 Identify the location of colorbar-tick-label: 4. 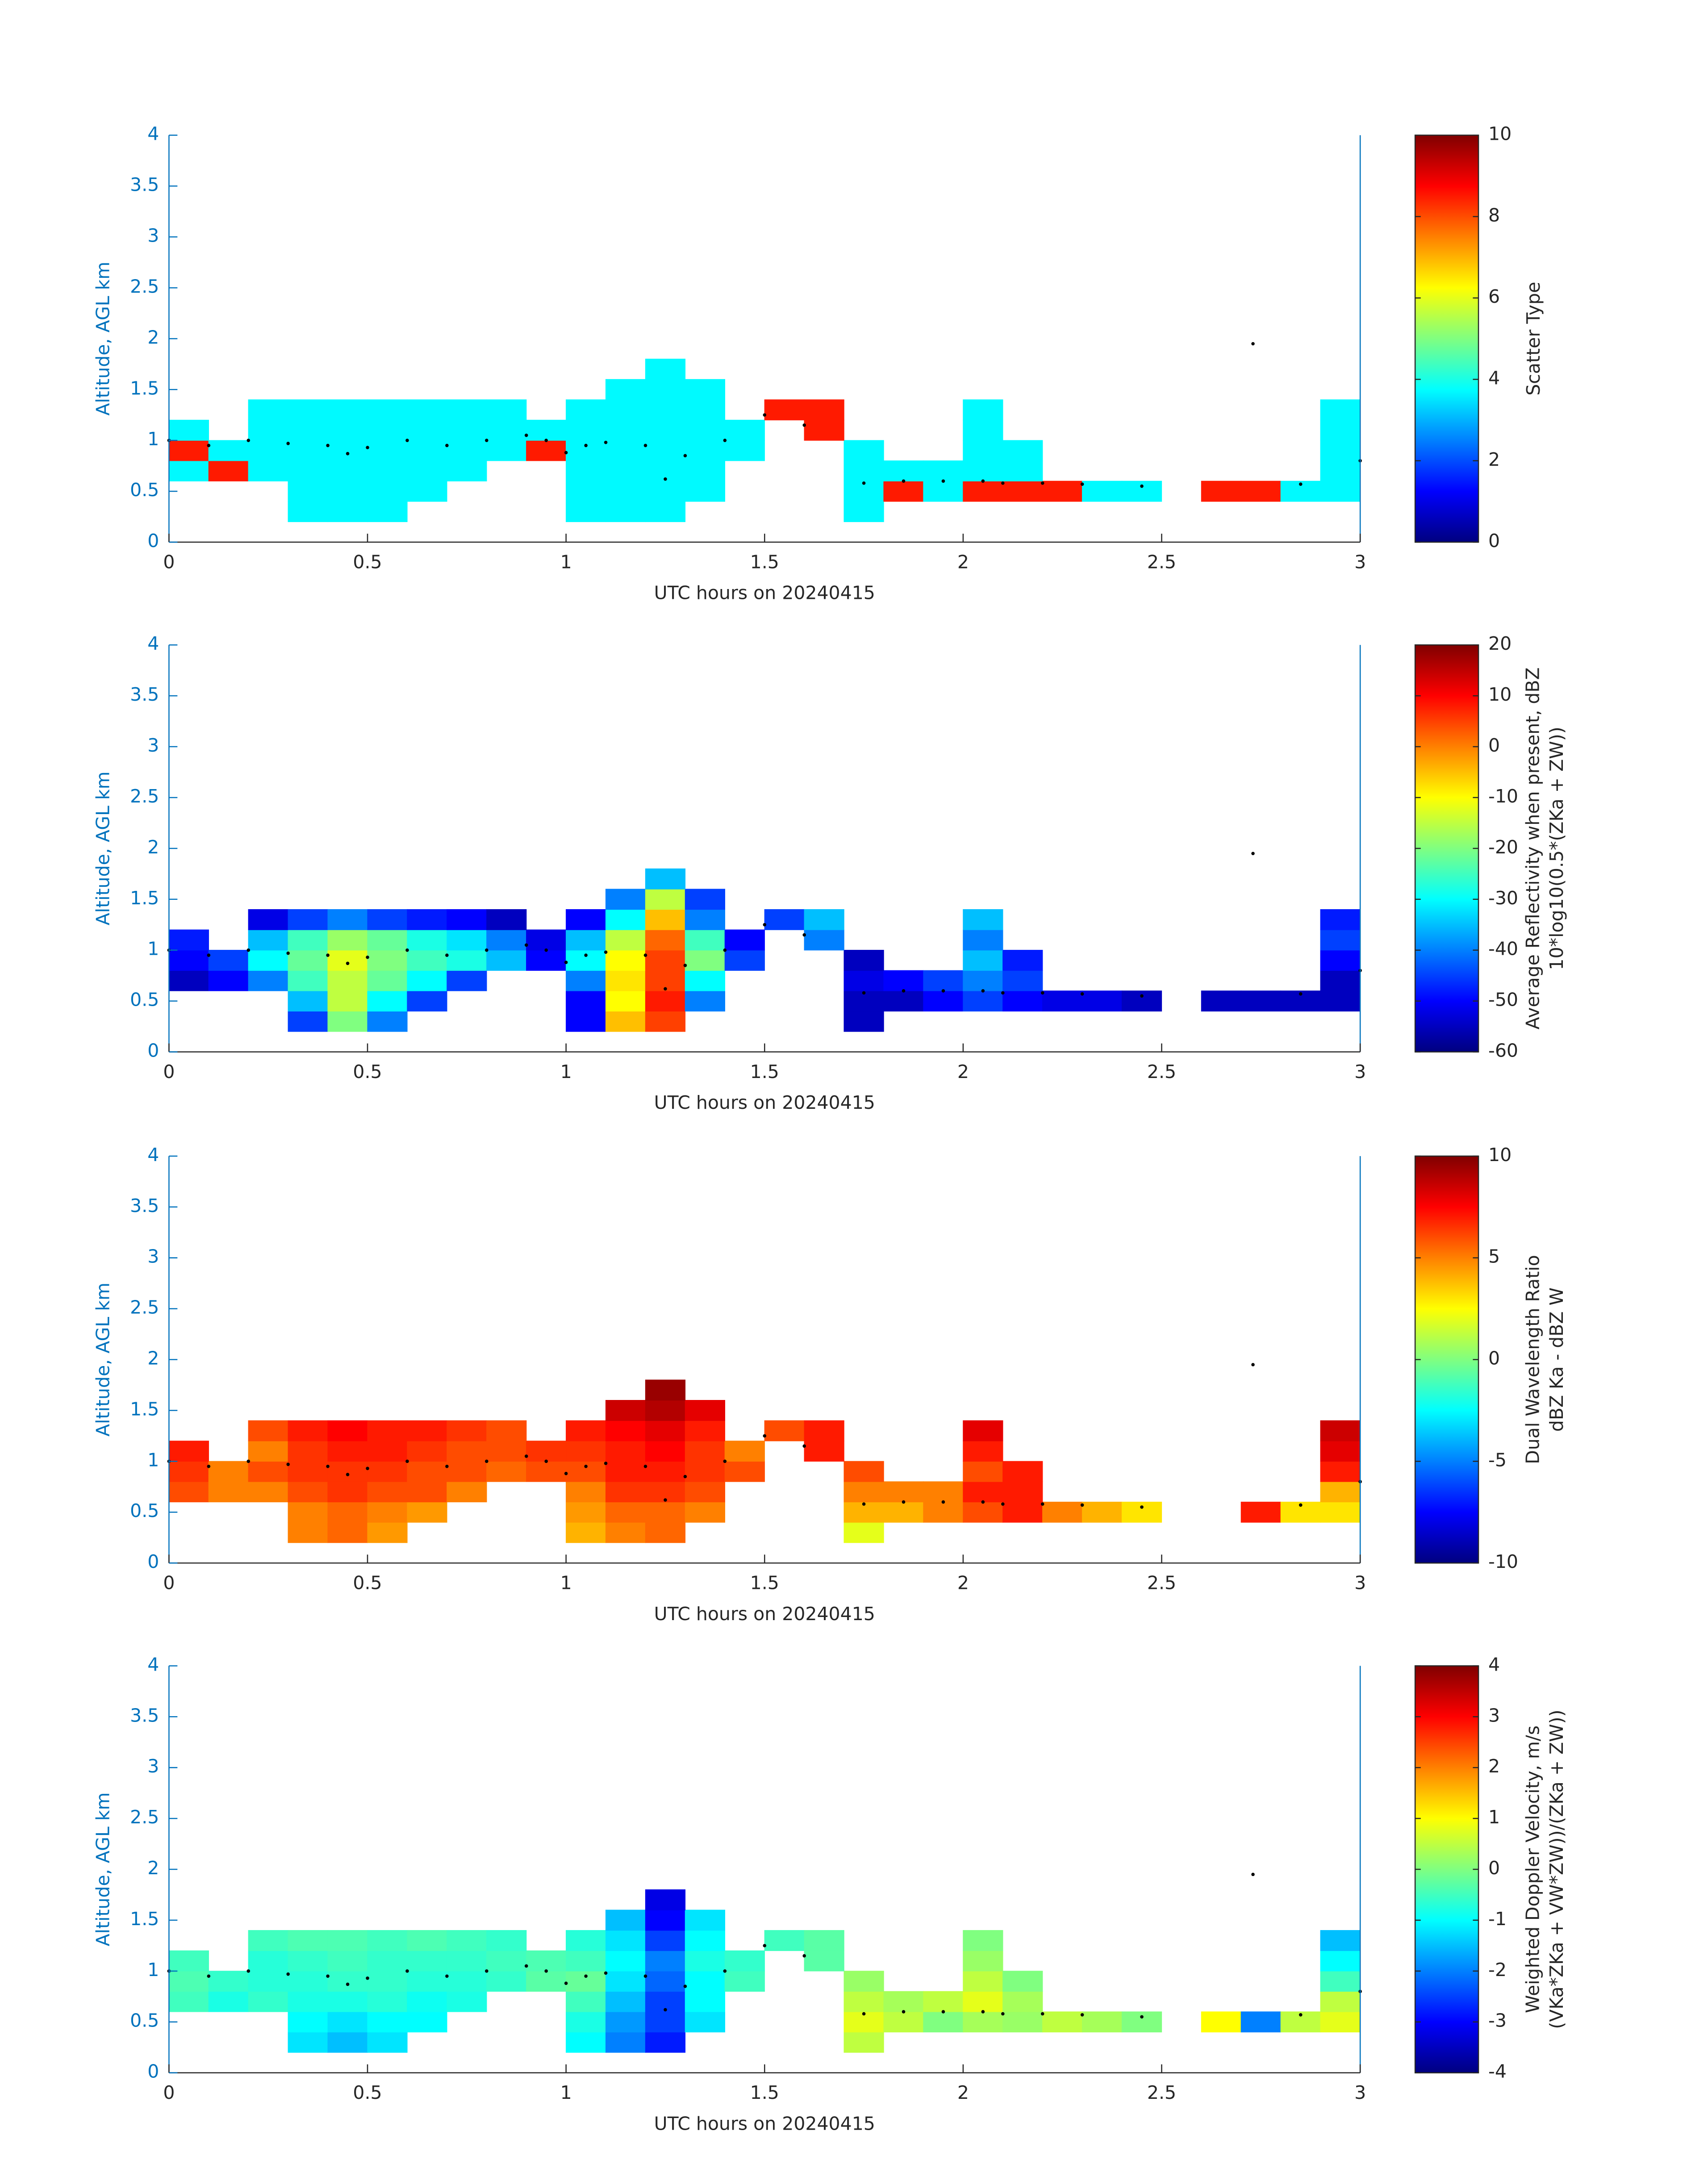
(1494, 378).